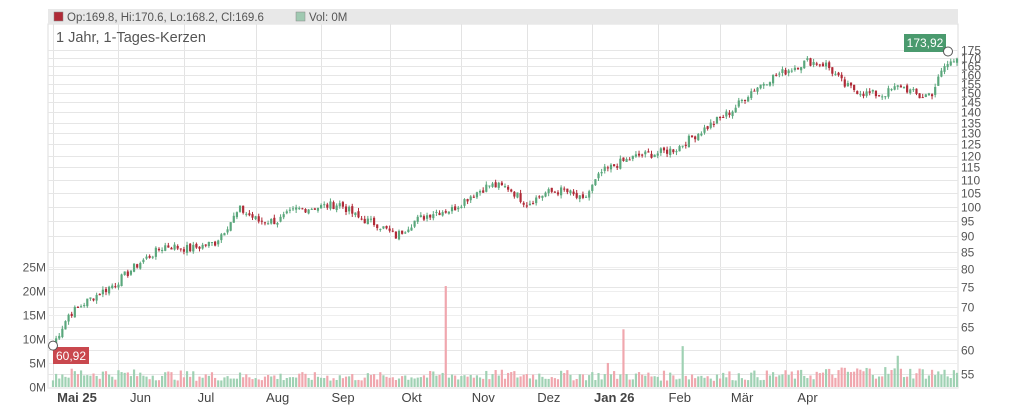  I want to click on time-tick-label: Okt, so click(412, 397).